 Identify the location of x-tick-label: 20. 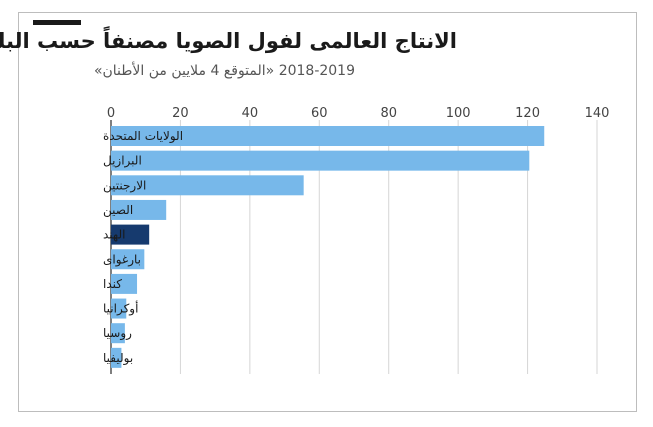
(180, 113).